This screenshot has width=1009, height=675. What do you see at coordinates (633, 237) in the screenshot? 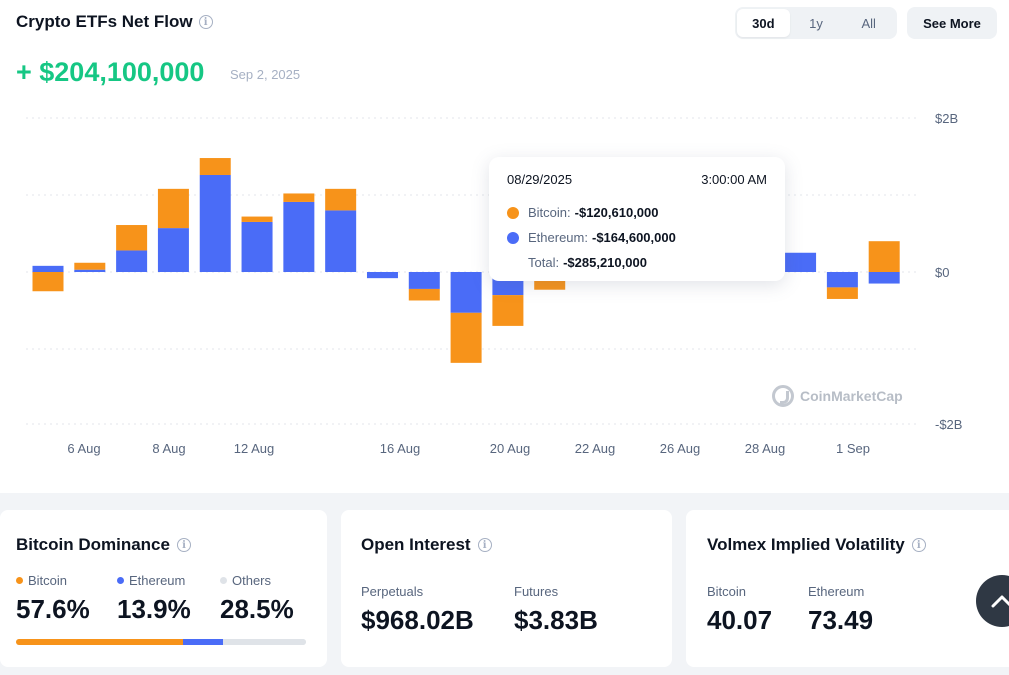
I see `tooltip-value: -$164,600,000` at bounding box center [633, 237].